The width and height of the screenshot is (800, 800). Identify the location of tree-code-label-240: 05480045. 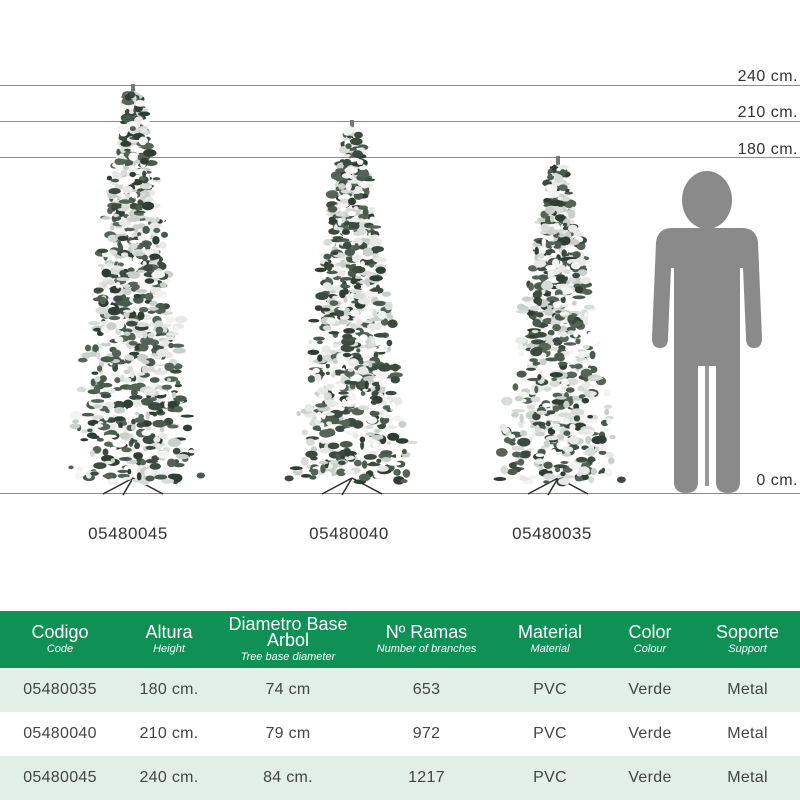
(128, 533).